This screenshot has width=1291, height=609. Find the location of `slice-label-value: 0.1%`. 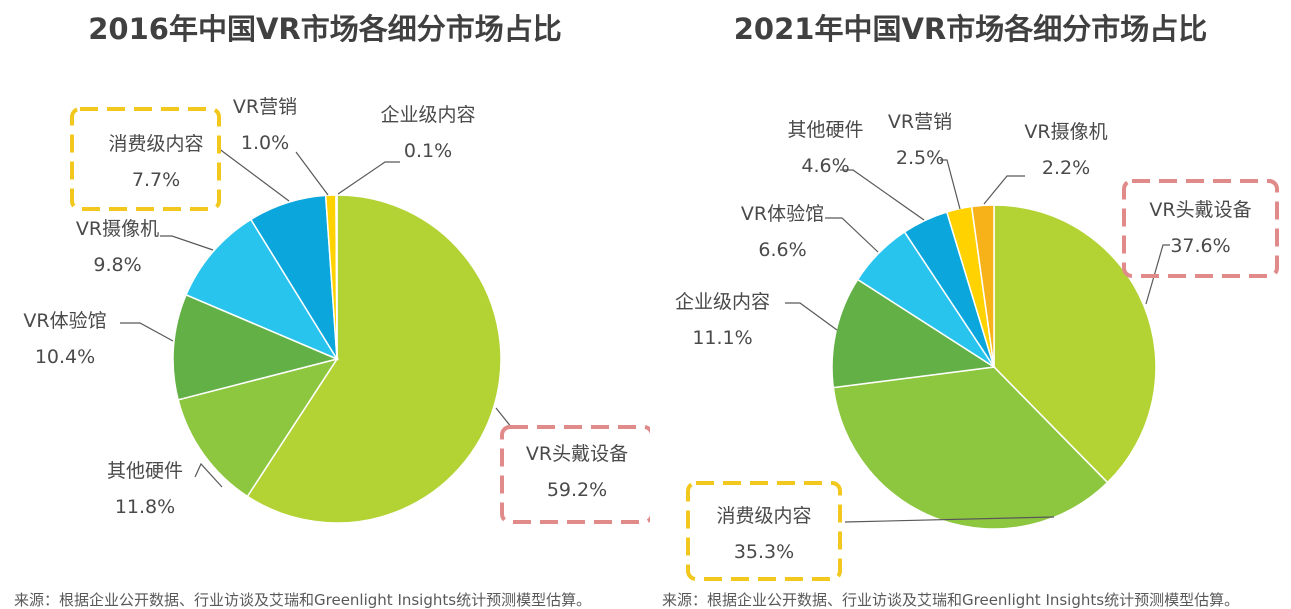

slice-label-value: 0.1% is located at coordinates (428, 151).